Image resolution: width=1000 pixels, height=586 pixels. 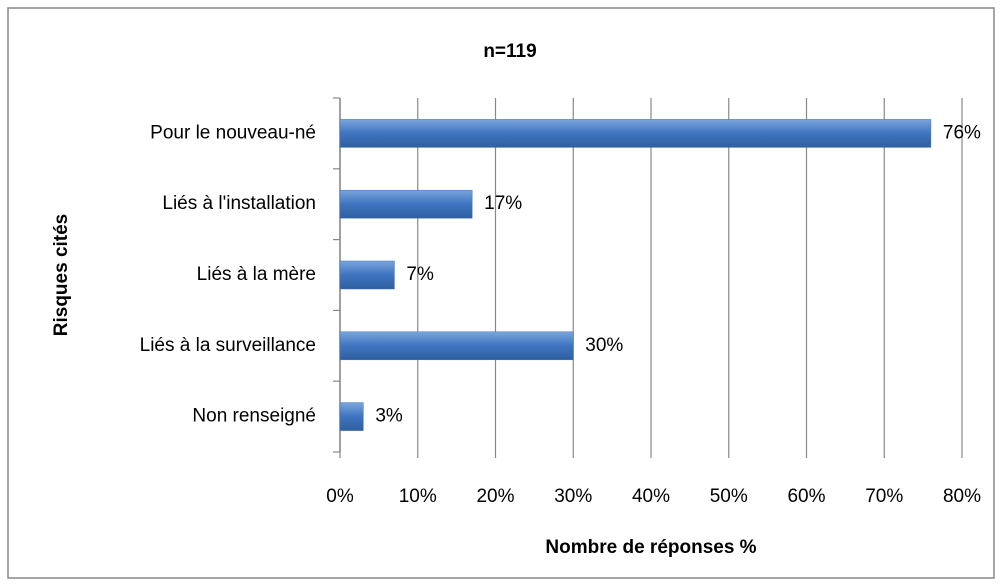 What do you see at coordinates (340, 496) in the screenshot?
I see `x-tick-label: 0%` at bounding box center [340, 496].